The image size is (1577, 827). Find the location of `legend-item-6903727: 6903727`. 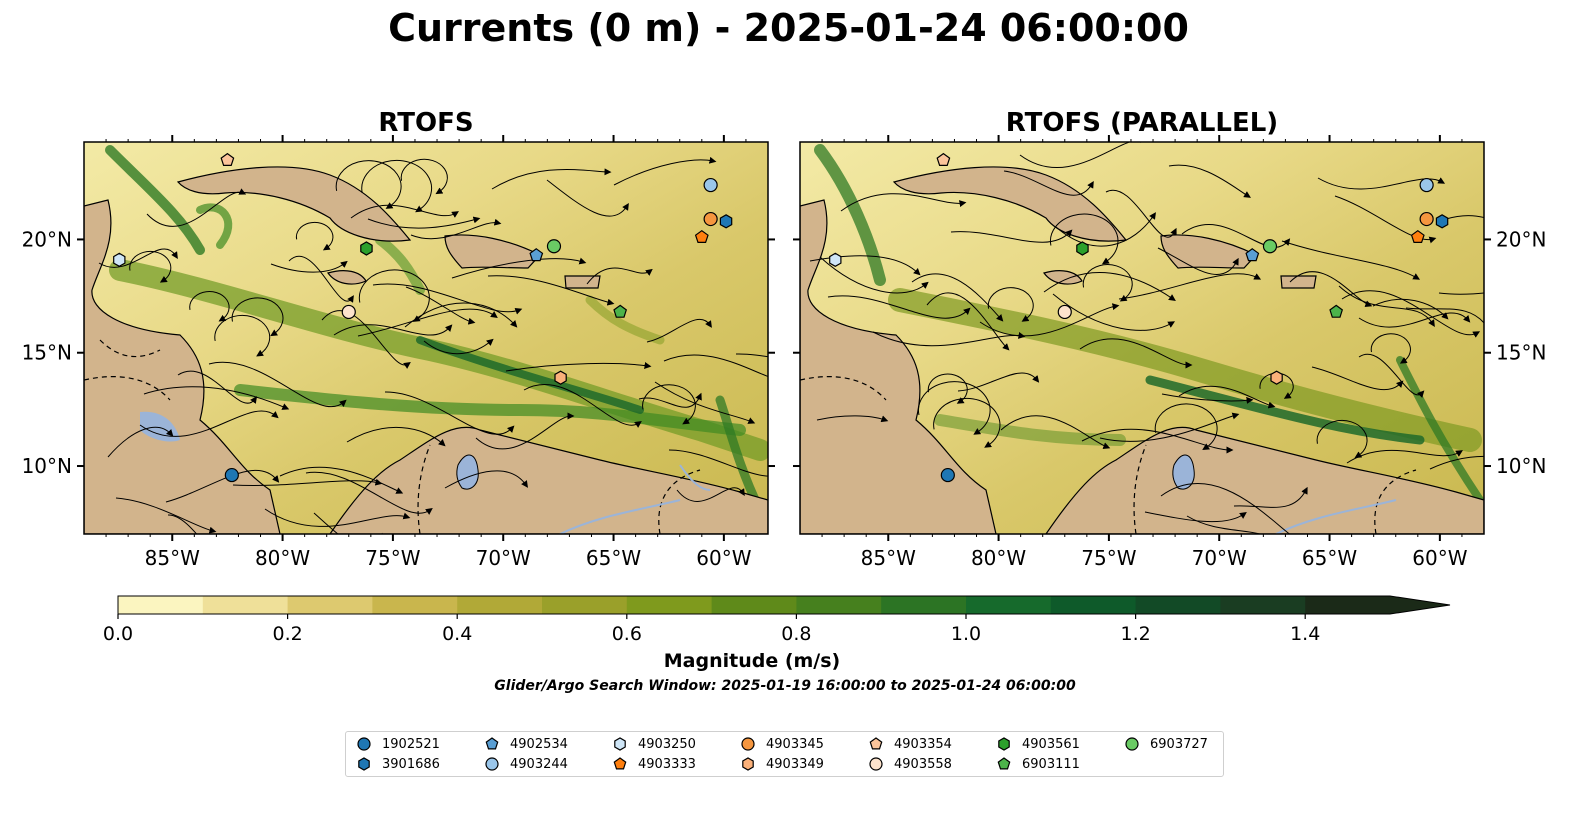

legend-item-6903727: 6903727 is located at coordinates (1166, 744).